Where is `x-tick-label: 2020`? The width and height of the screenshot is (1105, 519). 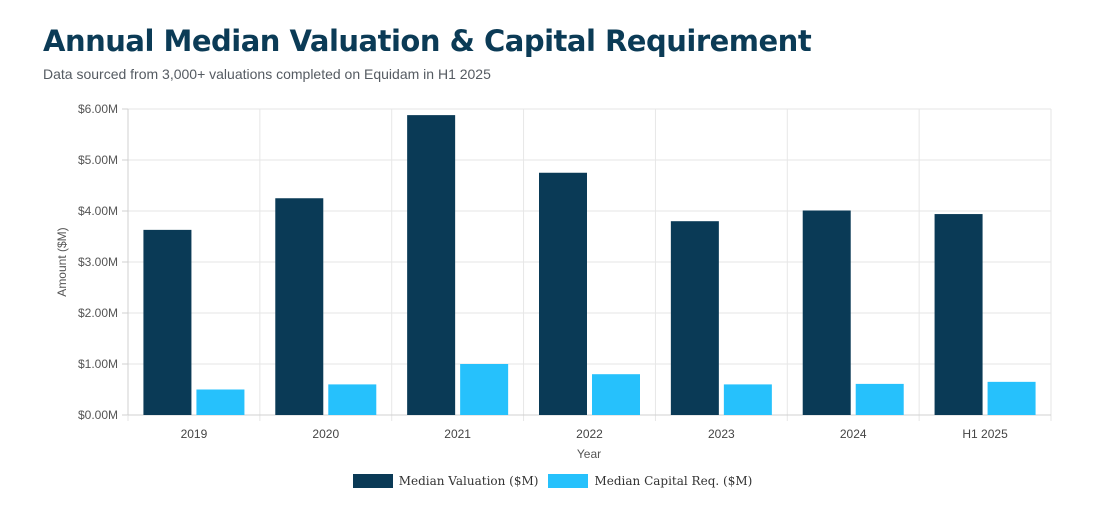 x-tick-label: 2020 is located at coordinates (325, 434).